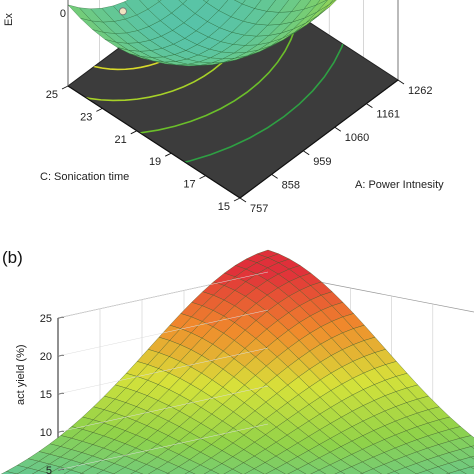 The height and width of the screenshot is (474, 474). Describe the element at coordinates (388, 115) in the screenshot. I see `x-tick-label: 1161` at that location.